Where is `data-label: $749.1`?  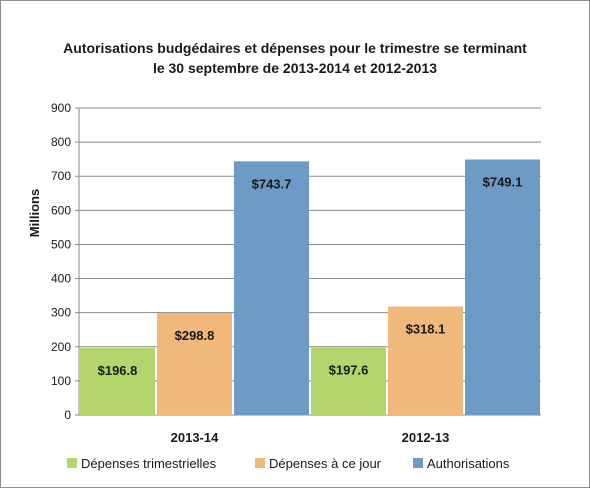 data-label: $749.1 is located at coordinates (503, 181).